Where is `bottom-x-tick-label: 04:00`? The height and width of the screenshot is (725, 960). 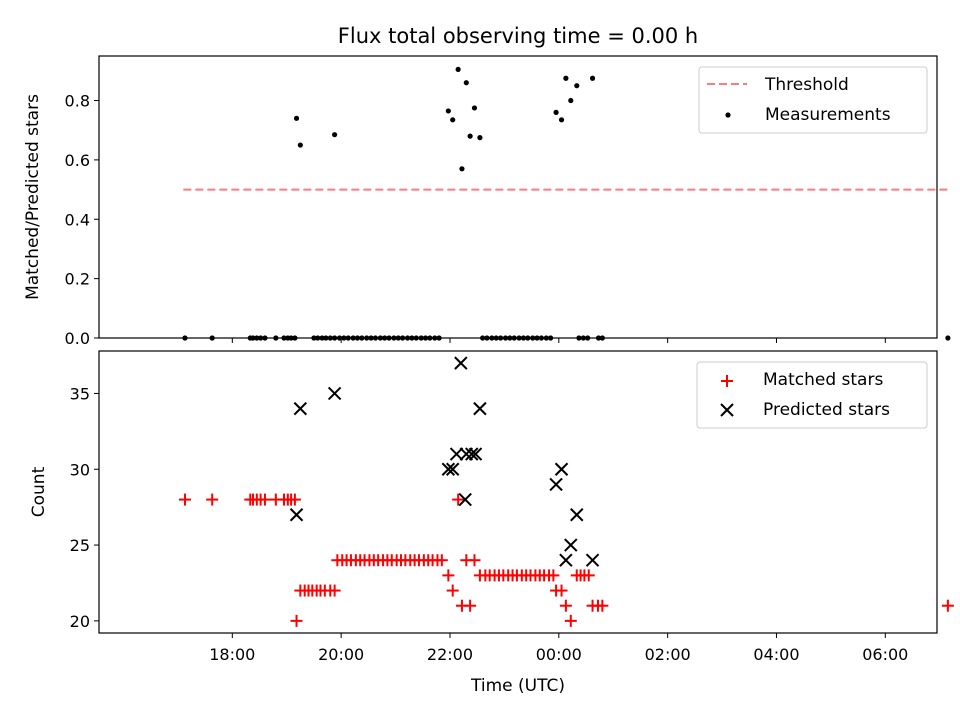 bottom-x-tick-label: 04:00 is located at coordinates (776, 654).